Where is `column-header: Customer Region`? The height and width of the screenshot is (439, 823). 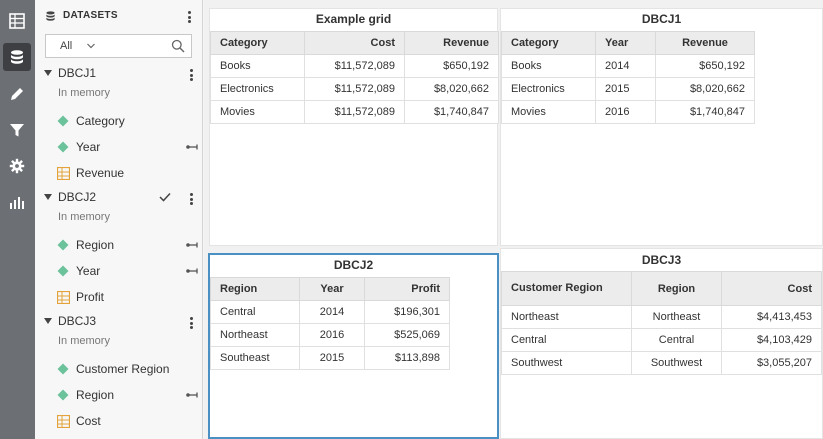
column-header: Customer Region is located at coordinates (566, 288).